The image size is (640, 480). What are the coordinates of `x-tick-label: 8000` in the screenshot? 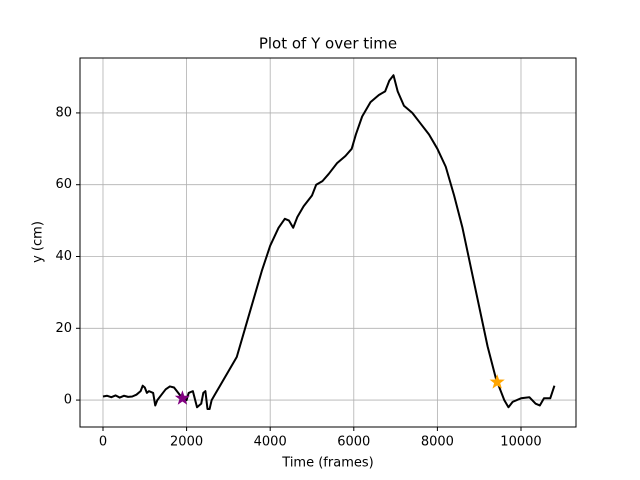 It's located at (437, 442).